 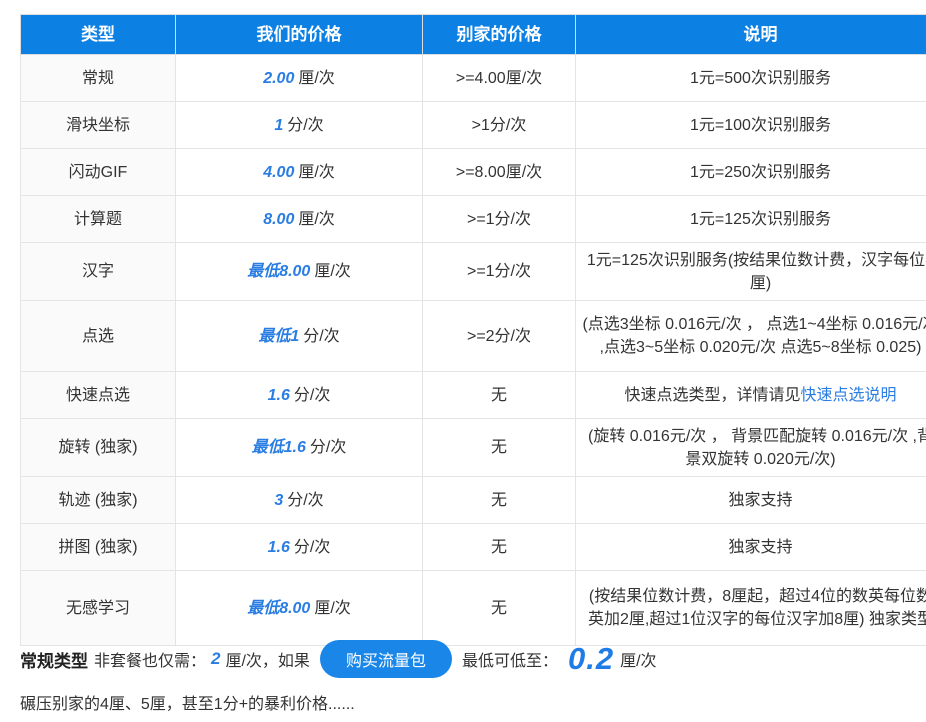 What do you see at coordinates (267, 661) in the screenshot?
I see `promo-text-2: 厘/次，如果` at bounding box center [267, 661].